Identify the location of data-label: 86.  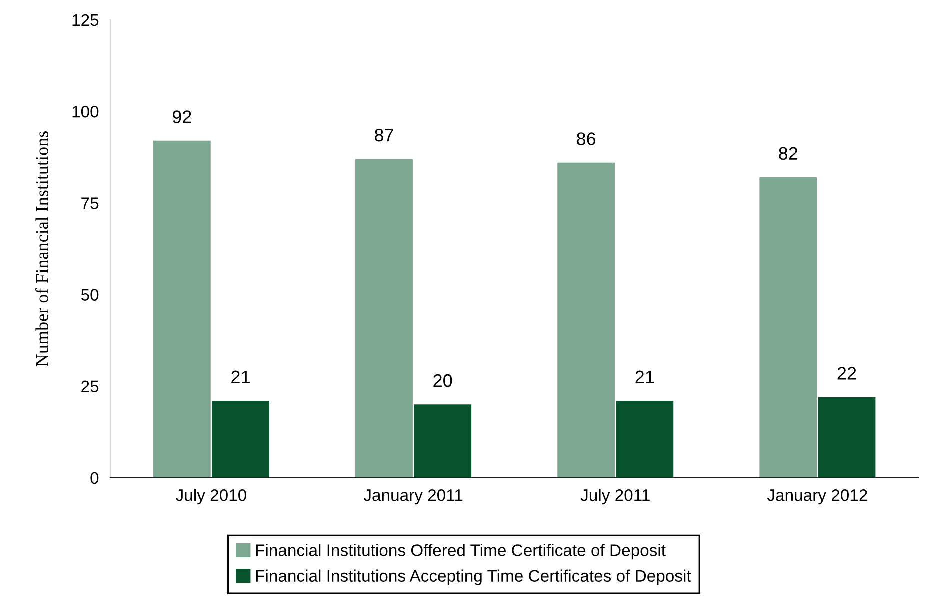
(586, 139).